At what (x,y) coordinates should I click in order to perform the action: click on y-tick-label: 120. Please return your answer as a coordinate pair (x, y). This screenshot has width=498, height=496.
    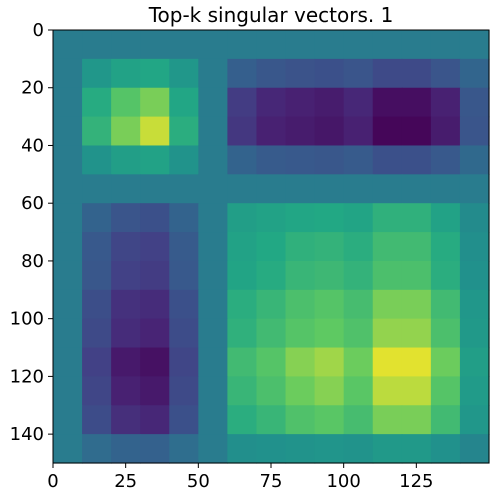
    Looking at the image, I should click on (27, 376).